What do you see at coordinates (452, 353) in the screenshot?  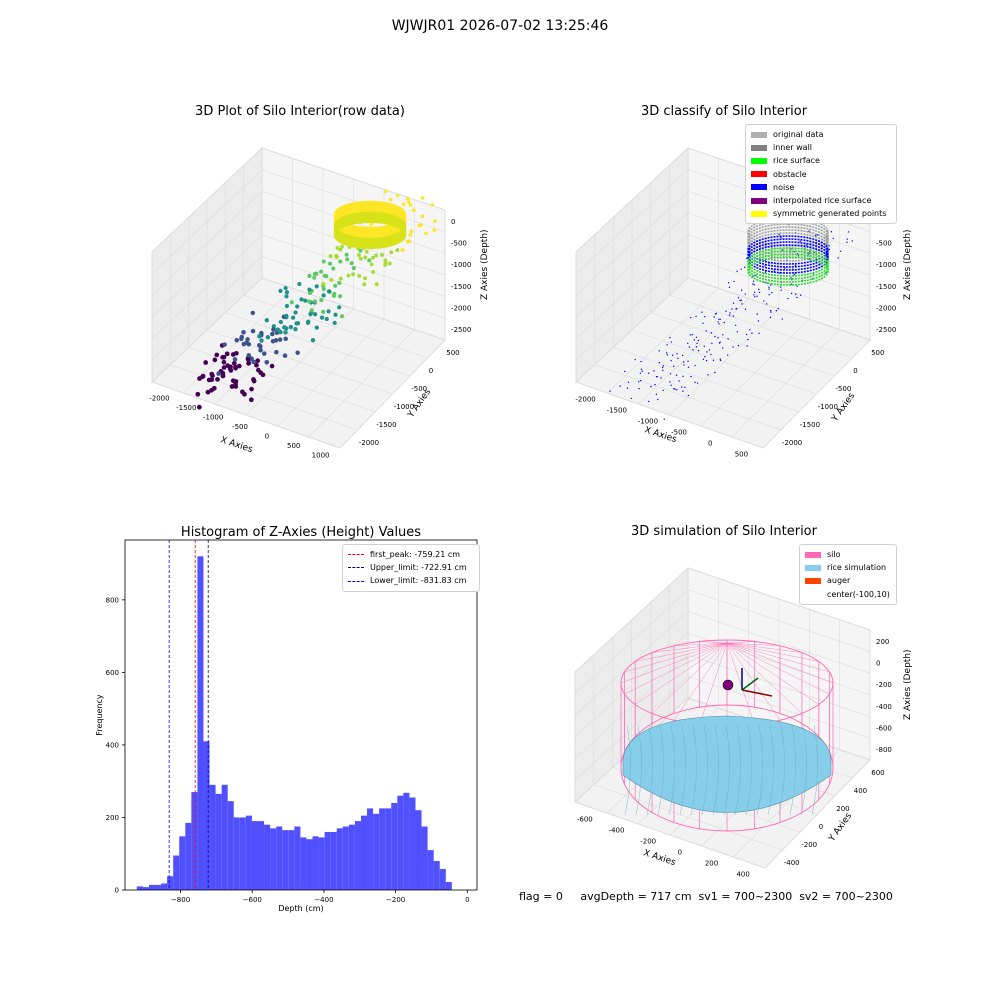 I see `raw-y-tick-label: 500` at bounding box center [452, 353].